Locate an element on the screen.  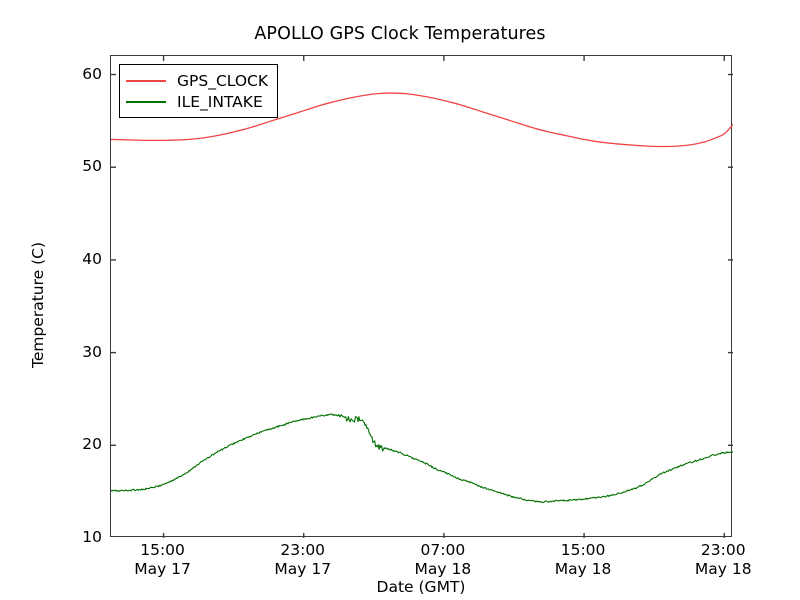
x-tick-label: 23:00 May 17 is located at coordinates (303, 560).